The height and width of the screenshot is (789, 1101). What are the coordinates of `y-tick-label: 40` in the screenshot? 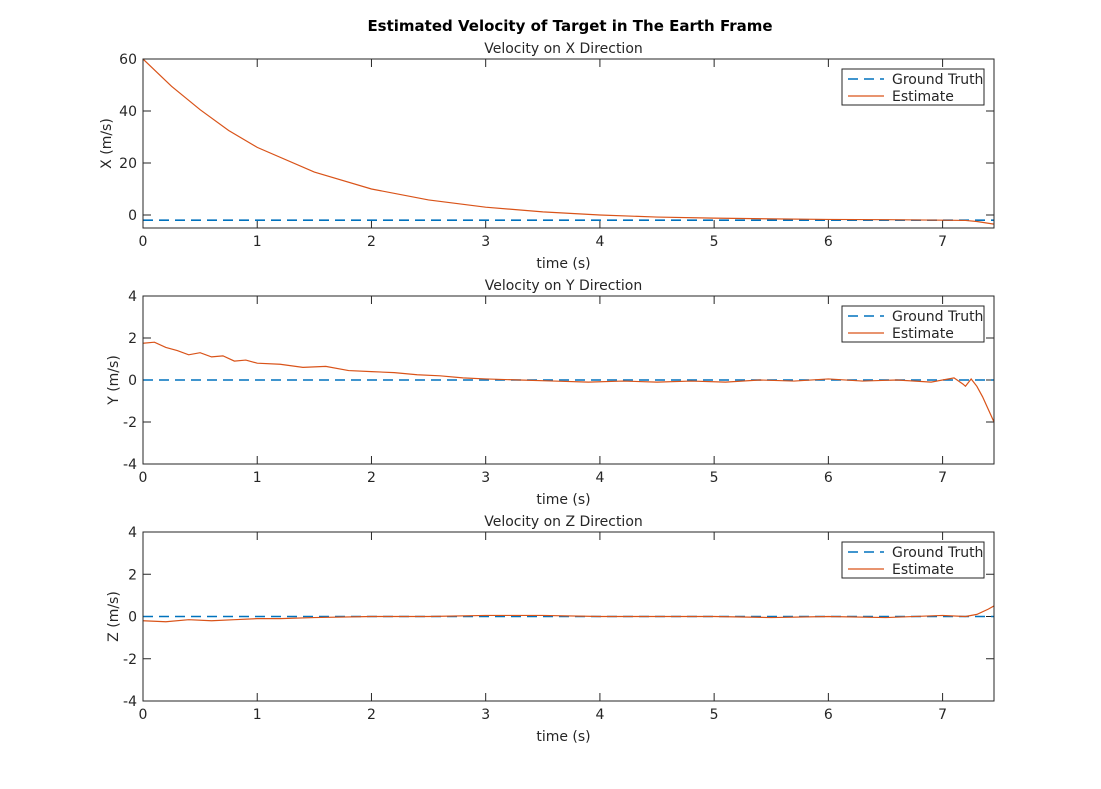 It's located at (128, 112).